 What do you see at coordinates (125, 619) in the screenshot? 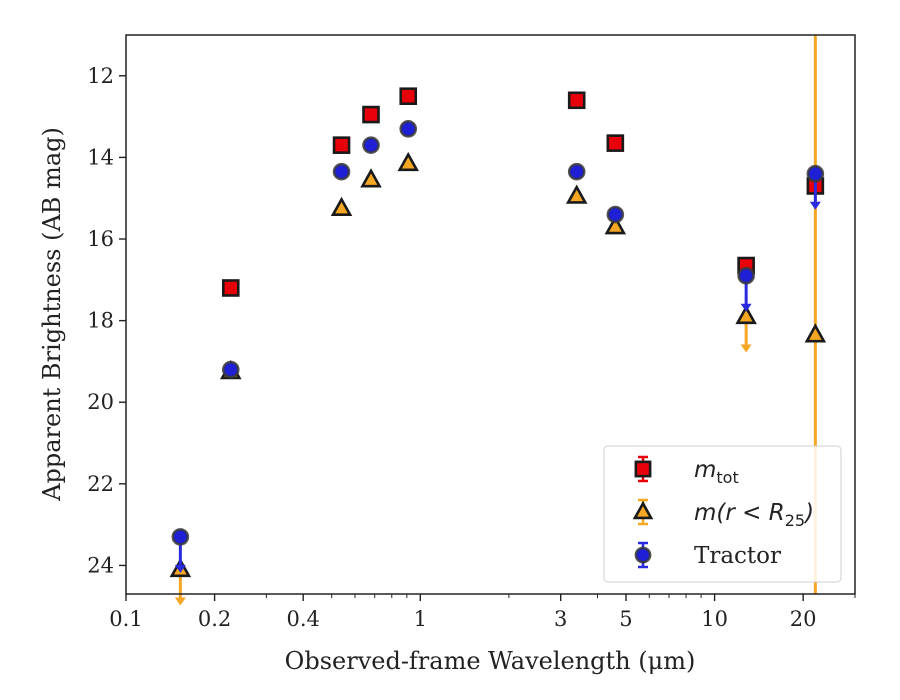
I see `x-tick-label: 0.1` at bounding box center [125, 619].